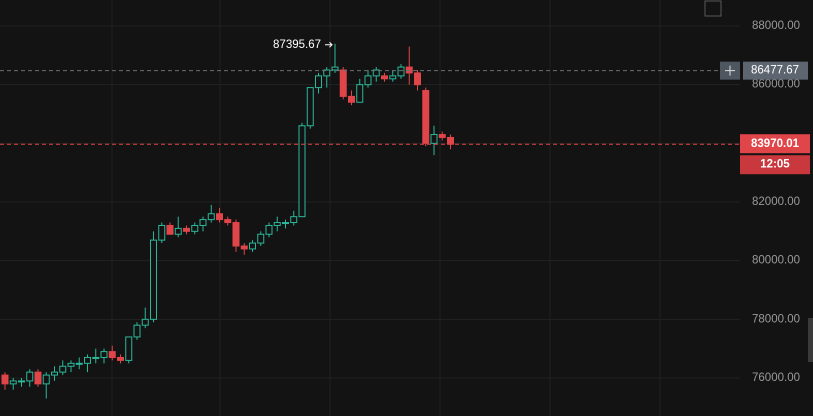 The width and height of the screenshot is (813, 416). I want to click on countdown-box, so click(775, 165).